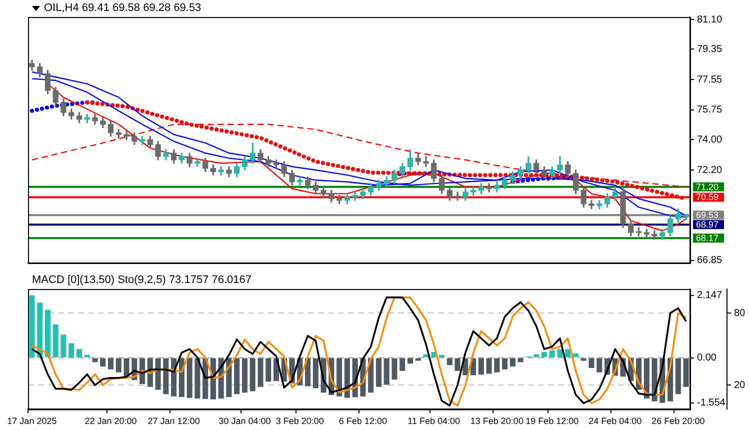 The width and height of the screenshot is (750, 430). What do you see at coordinates (709, 49) in the screenshot?
I see `y-tick-label: 79.35` at bounding box center [709, 49].